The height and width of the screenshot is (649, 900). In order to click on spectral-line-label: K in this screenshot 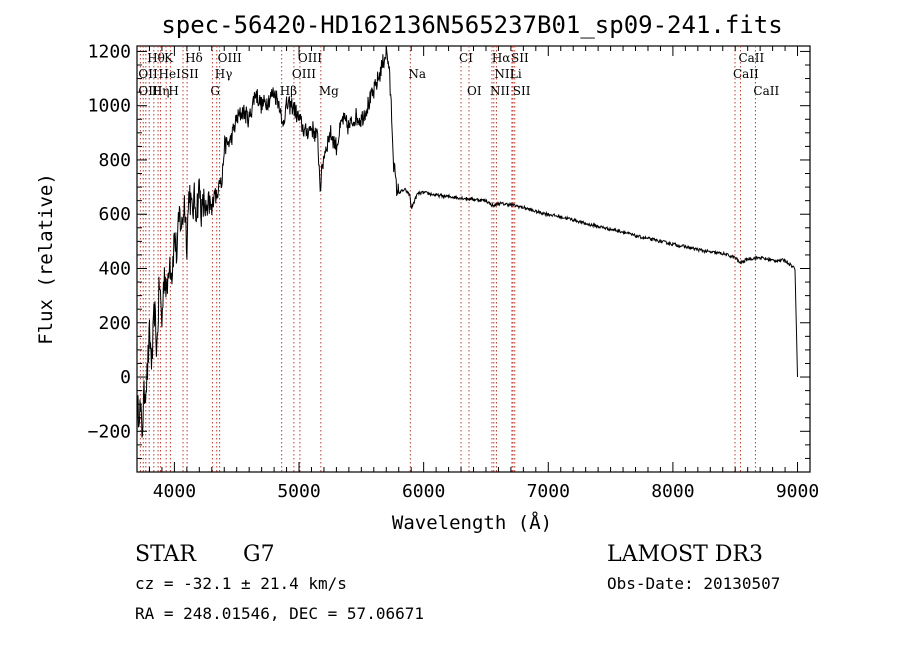, I will do `click(169, 58)`.